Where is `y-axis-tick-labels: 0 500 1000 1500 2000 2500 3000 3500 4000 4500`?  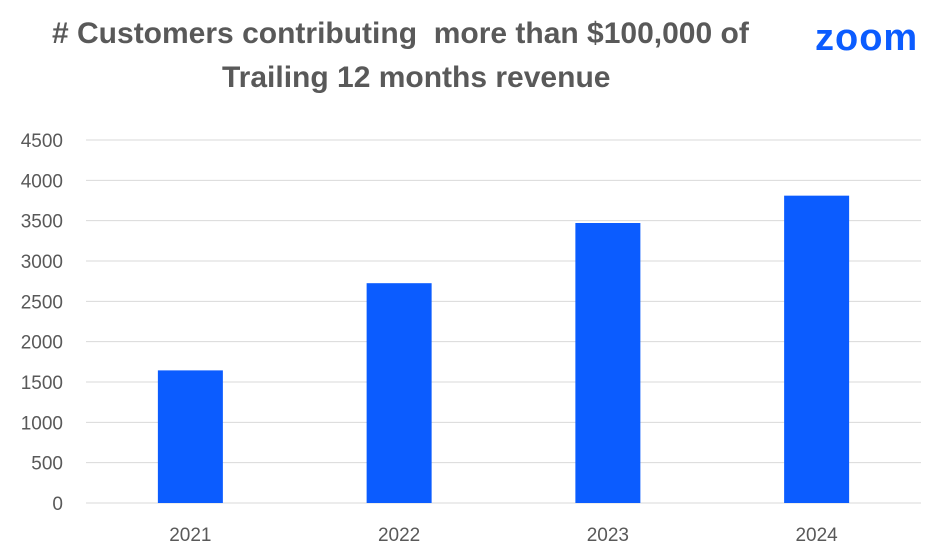 y-axis-tick-labels: 0 500 1000 1500 2000 2500 3000 3500 4000 4500 is located at coordinates (42, 323).